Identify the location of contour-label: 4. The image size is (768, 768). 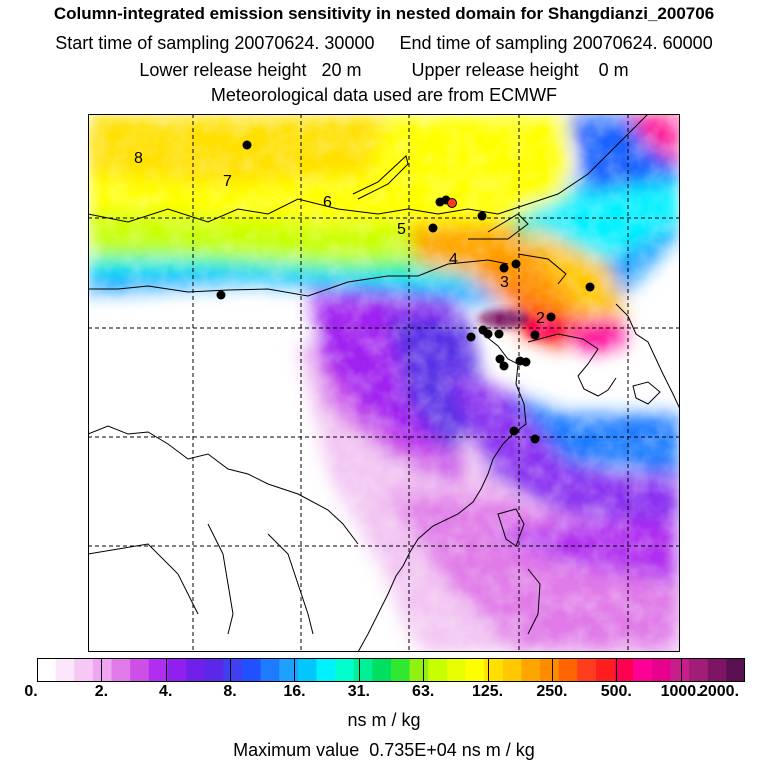
(453, 259).